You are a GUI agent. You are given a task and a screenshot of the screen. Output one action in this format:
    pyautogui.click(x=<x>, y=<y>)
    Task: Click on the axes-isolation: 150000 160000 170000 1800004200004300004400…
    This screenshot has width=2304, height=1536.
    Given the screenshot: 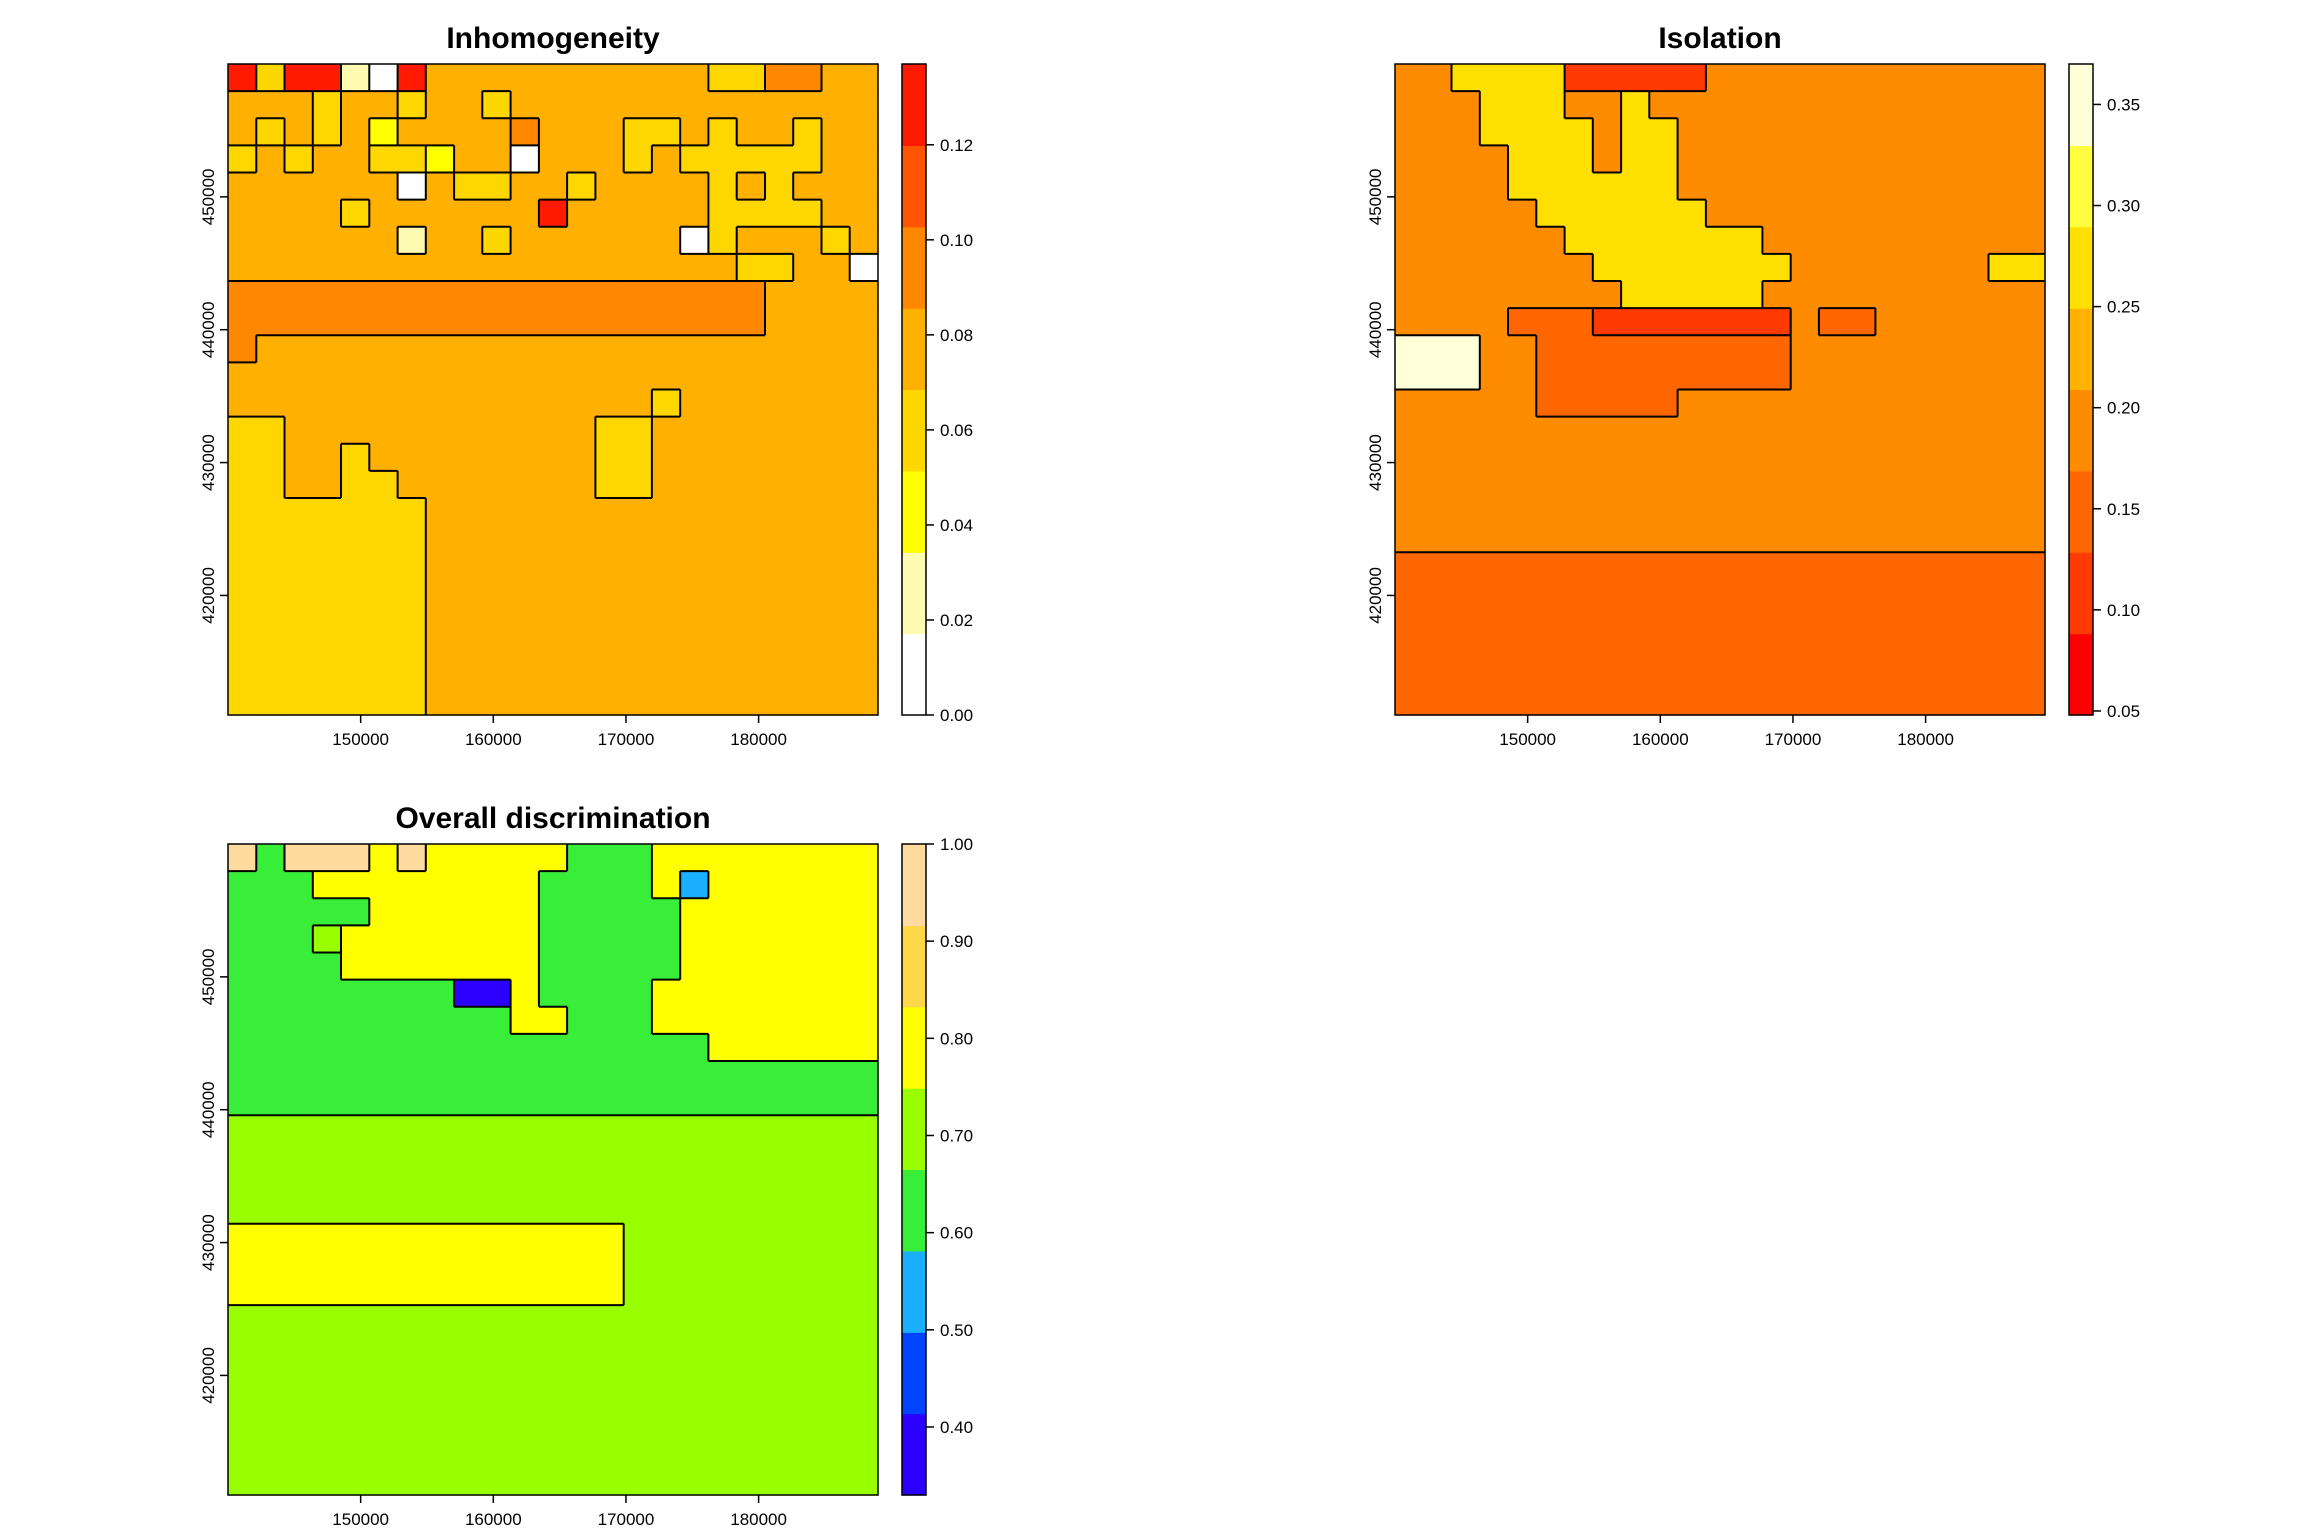 What is the action you would take?
    pyautogui.click(x=1660, y=458)
    